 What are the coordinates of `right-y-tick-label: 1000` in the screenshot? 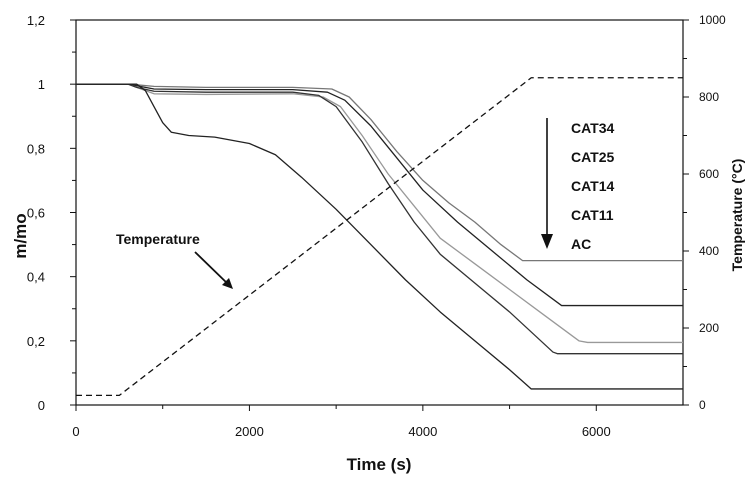 It's located at (712, 20).